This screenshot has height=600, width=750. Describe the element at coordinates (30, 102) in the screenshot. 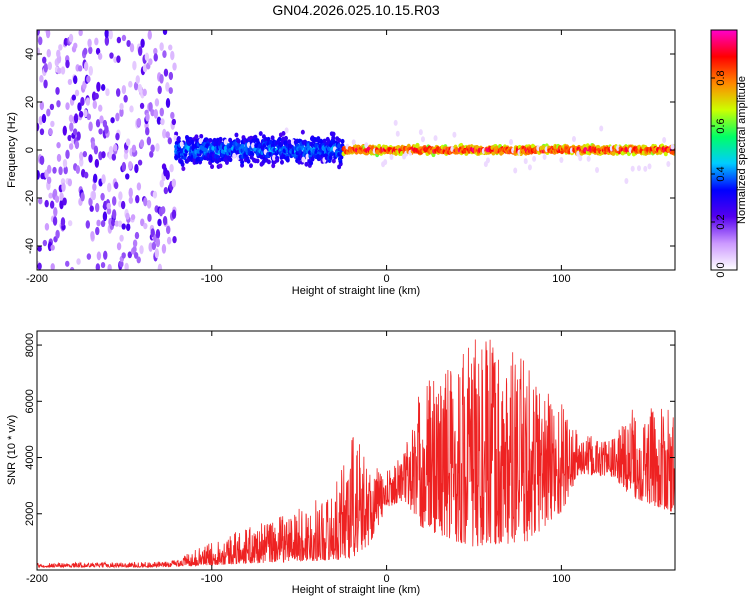

I see `spectrogram-y-tick-label: 20` at that location.